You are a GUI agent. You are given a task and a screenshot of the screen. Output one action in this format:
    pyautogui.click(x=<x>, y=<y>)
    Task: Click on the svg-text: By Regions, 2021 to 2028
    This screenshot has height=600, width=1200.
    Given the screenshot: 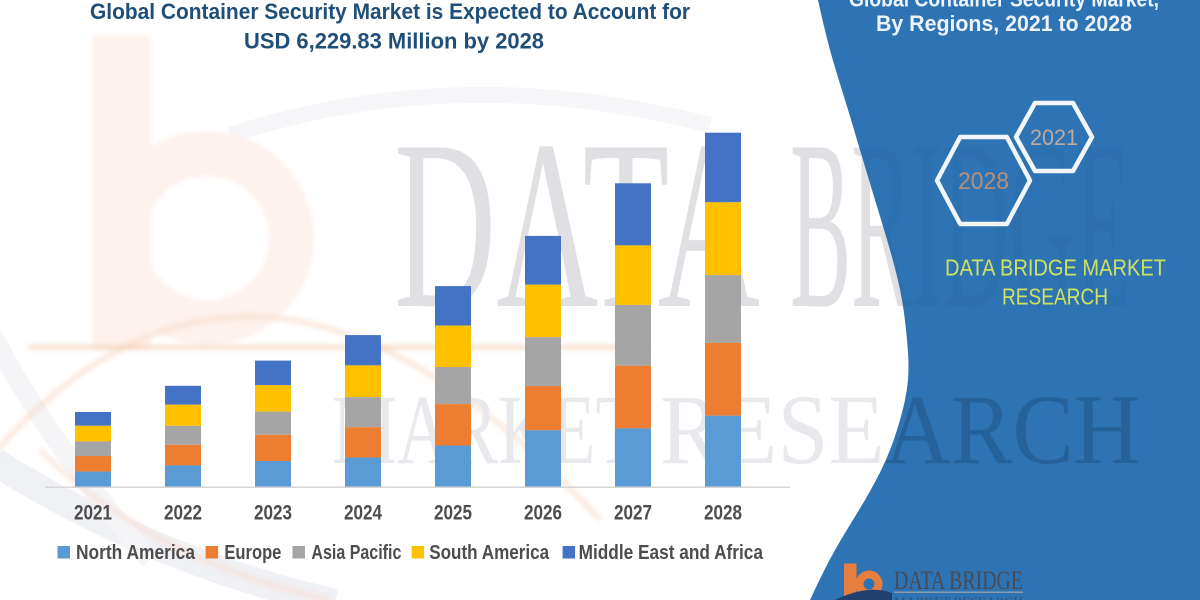 What is the action you would take?
    pyautogui.click(x=1004, y=23)
    